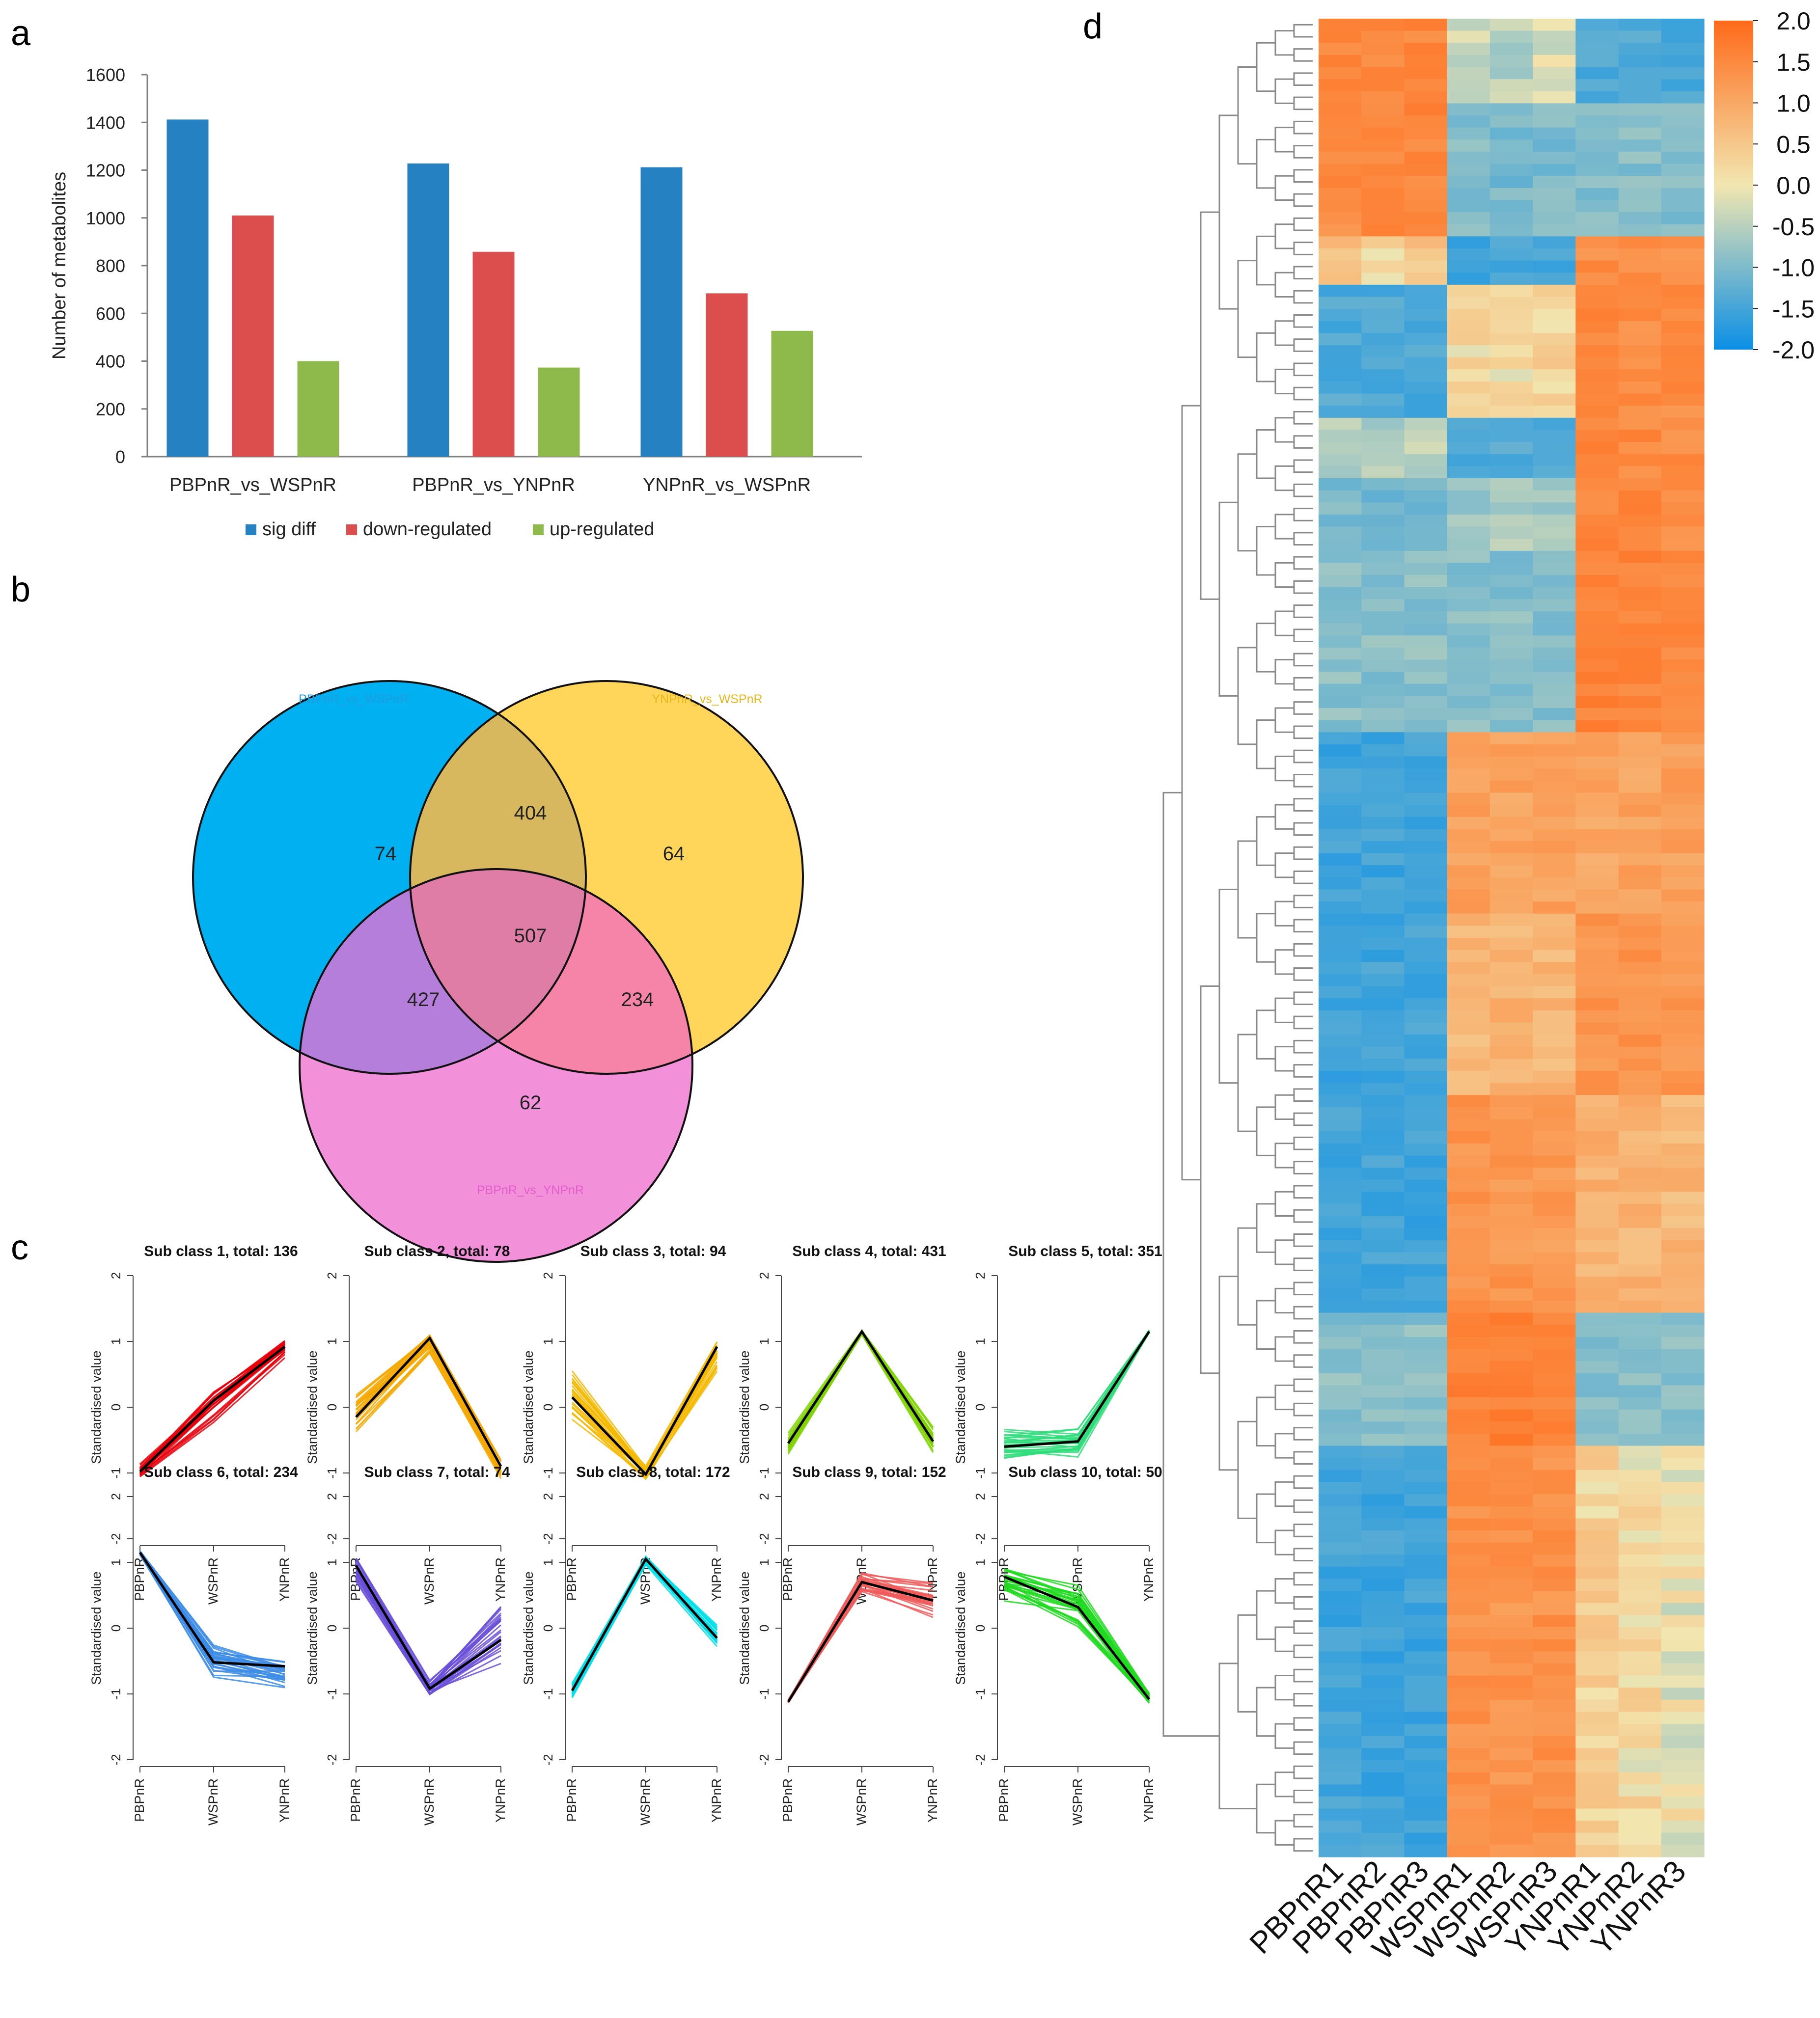 The image size is (1820, 2018). What do you see at coordinates (1793, 104) in the screenshot?
I see `colorbar-tick-label: 1.0` at bounding box center [1793, 104].